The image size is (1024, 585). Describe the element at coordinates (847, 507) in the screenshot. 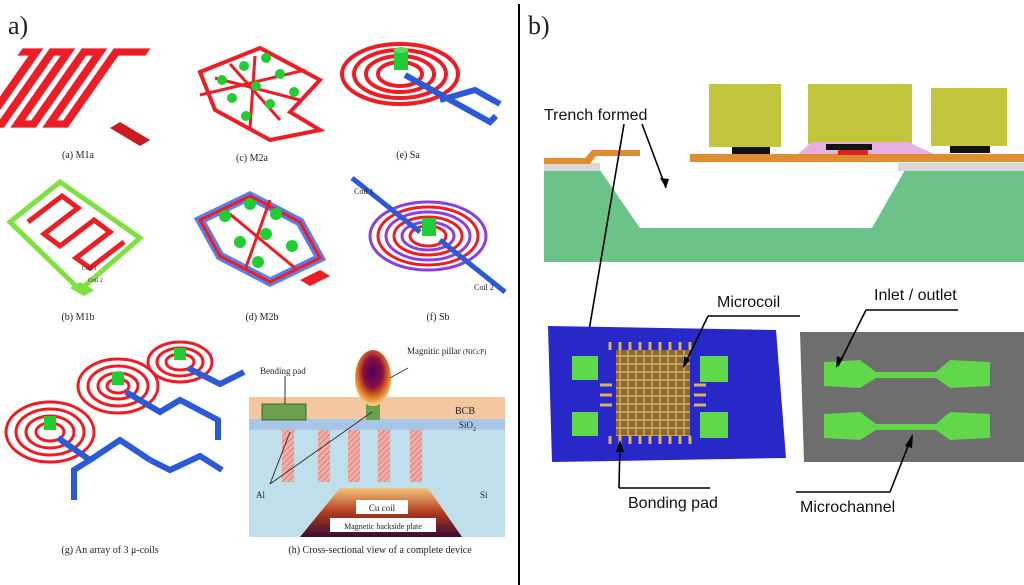

I see `label-microchannel: Microchannel` at that location.